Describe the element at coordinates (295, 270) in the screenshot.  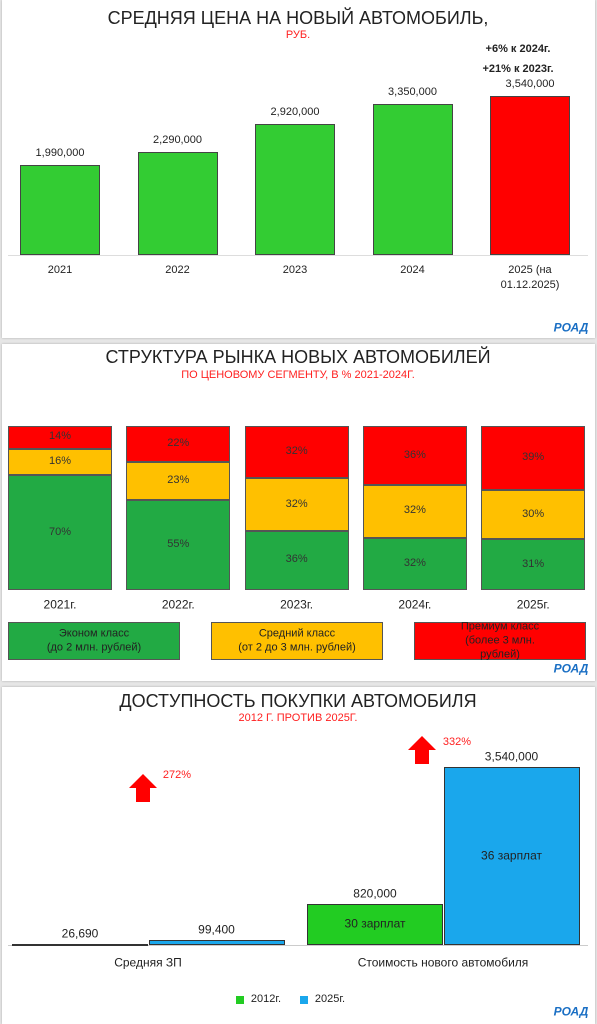
I see `x-tick-label: 2023` at that location.